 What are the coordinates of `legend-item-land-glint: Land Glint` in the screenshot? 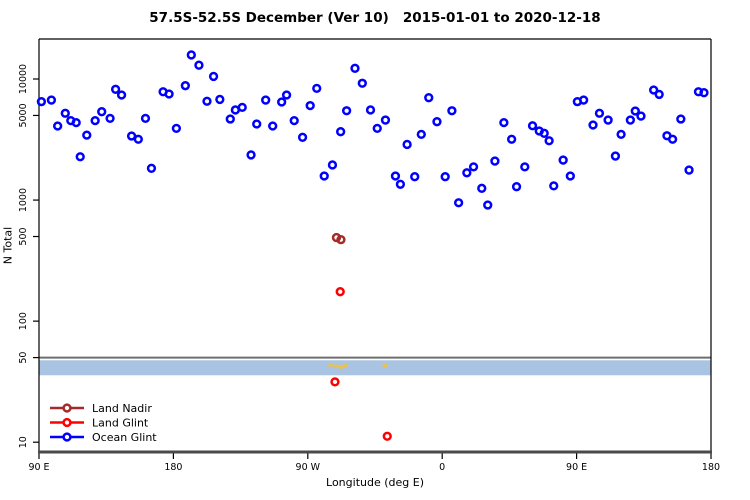 It's located at (99, 423).